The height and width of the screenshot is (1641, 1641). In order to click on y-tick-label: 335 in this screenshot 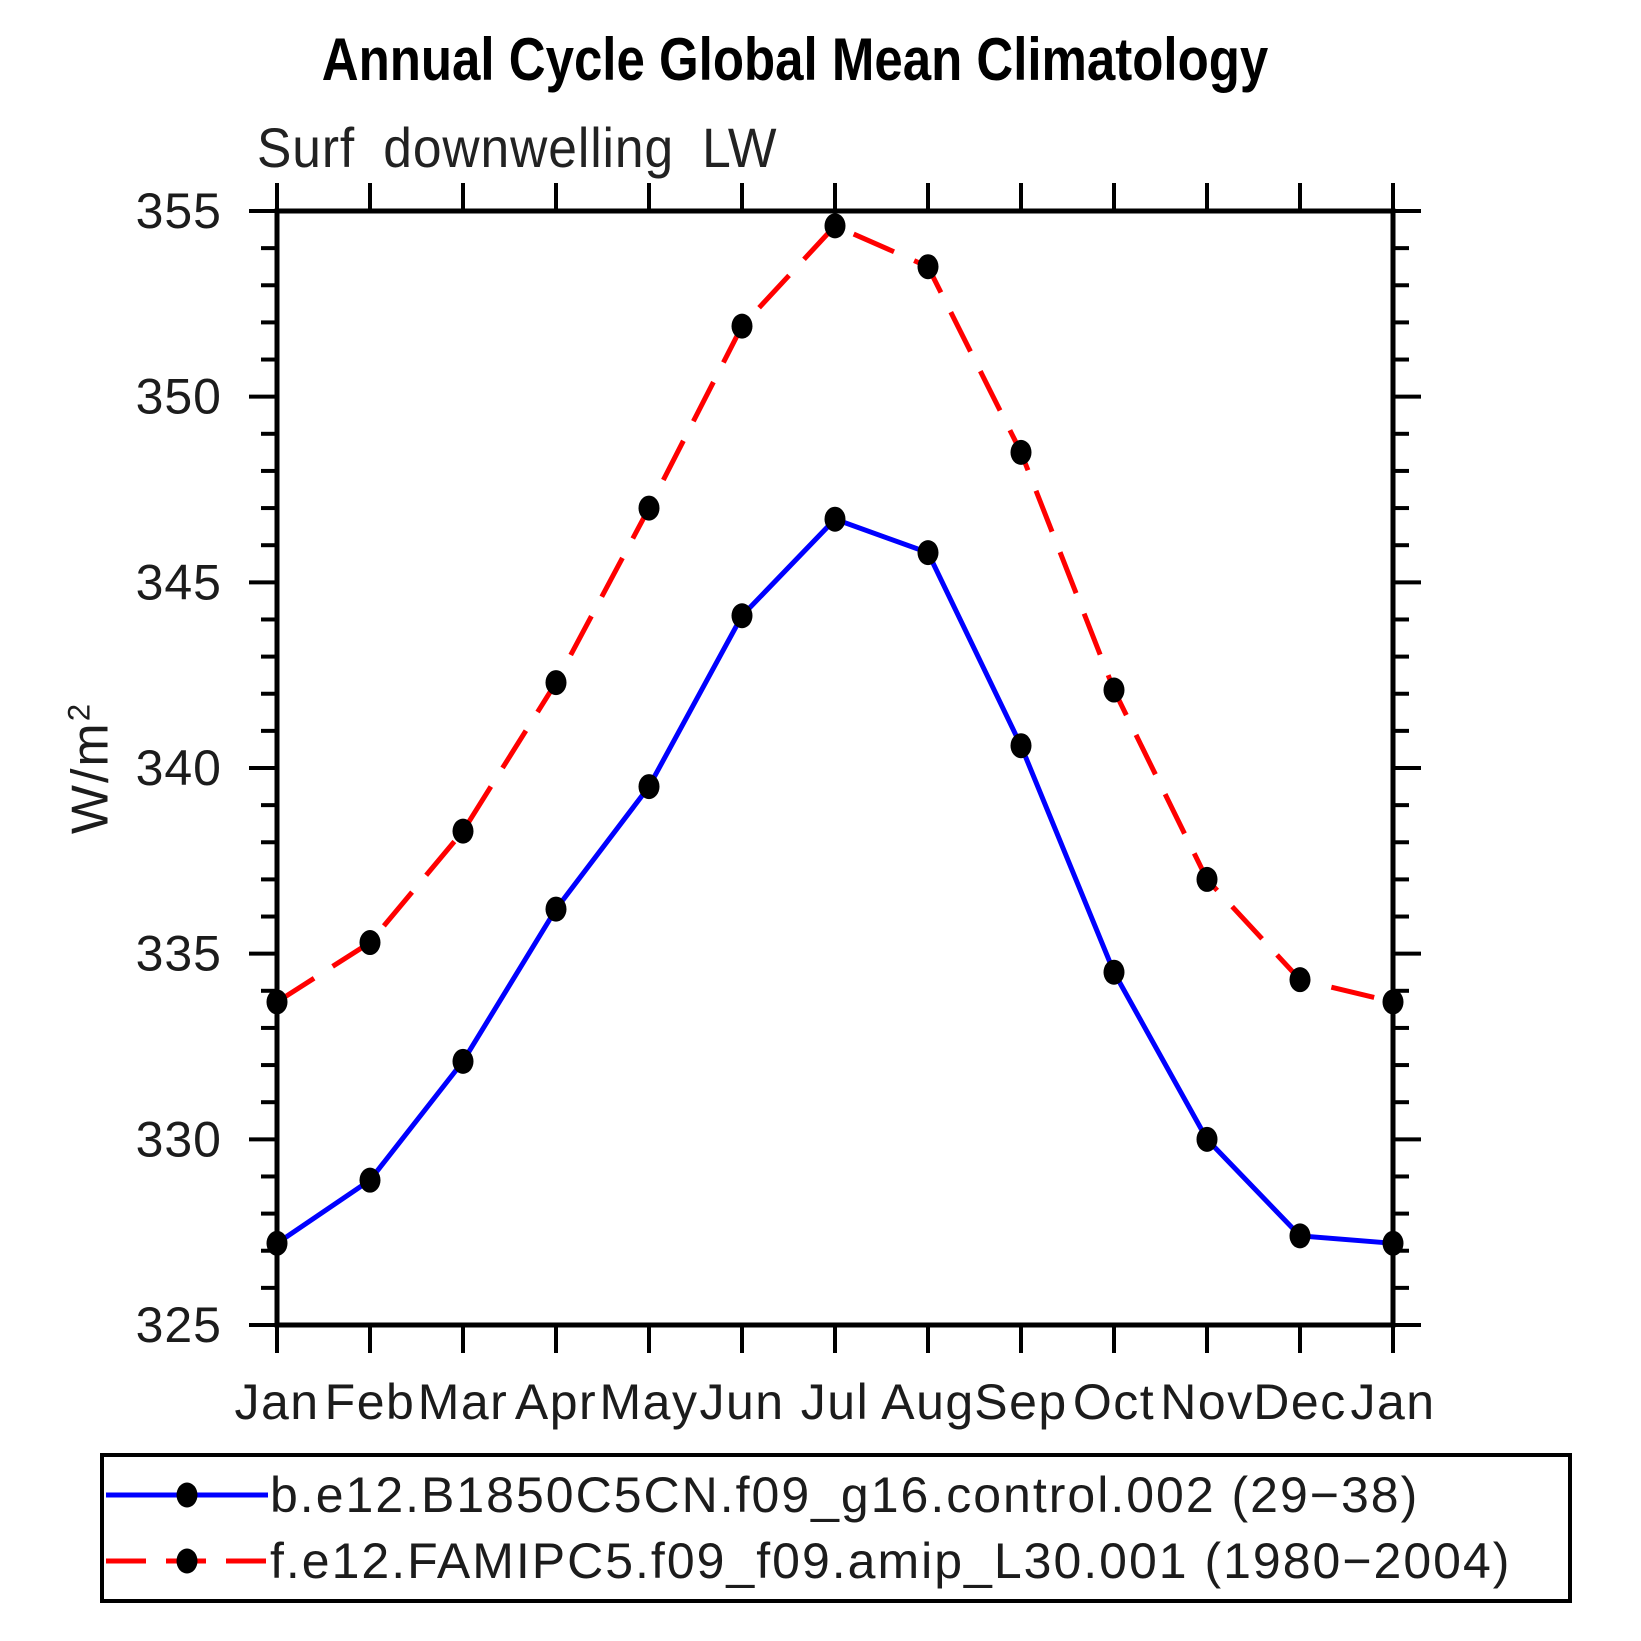, I will do `click(179, 954)`.